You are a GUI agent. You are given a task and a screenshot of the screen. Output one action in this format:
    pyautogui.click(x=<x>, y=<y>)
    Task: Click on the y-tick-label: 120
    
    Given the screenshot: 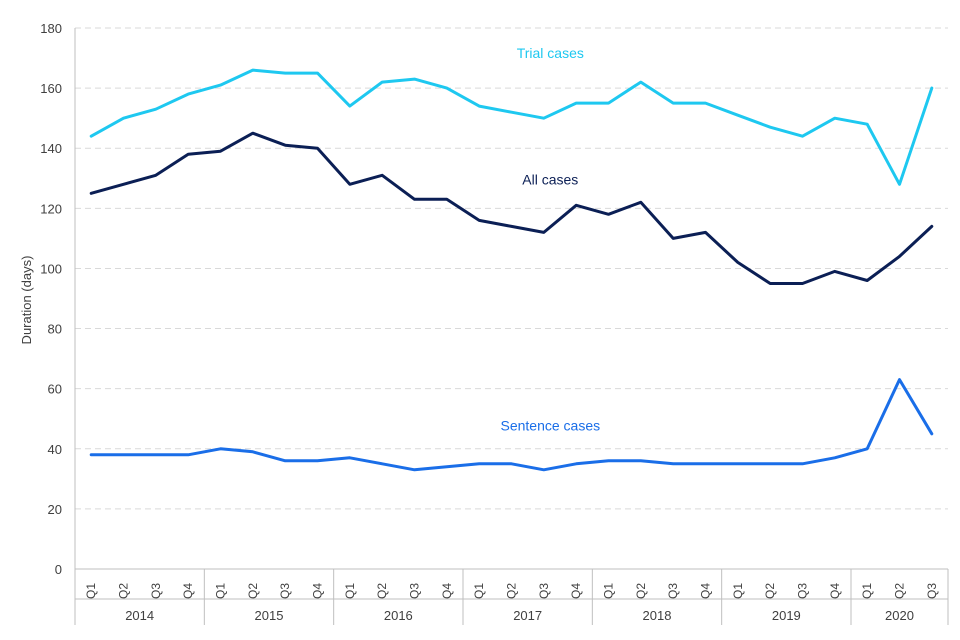 What is the action you would take?
    pyautogui.click(x=51, y=208)
    